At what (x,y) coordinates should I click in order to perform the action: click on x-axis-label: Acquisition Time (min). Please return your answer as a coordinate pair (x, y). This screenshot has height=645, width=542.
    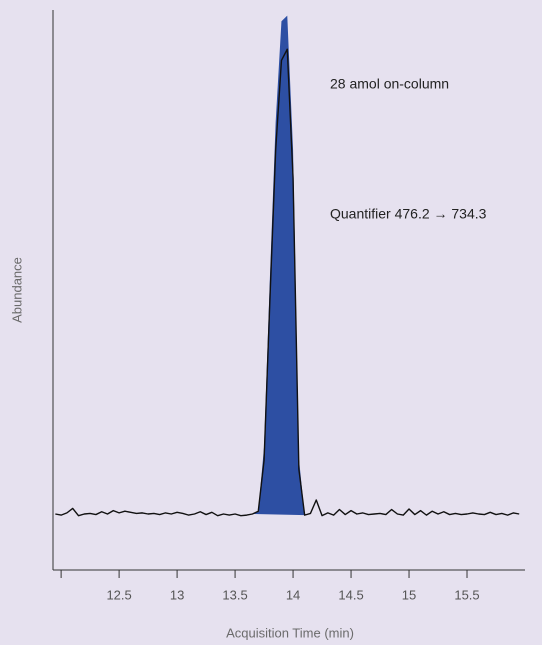
    Looking at the image, I should click on (290, 632).